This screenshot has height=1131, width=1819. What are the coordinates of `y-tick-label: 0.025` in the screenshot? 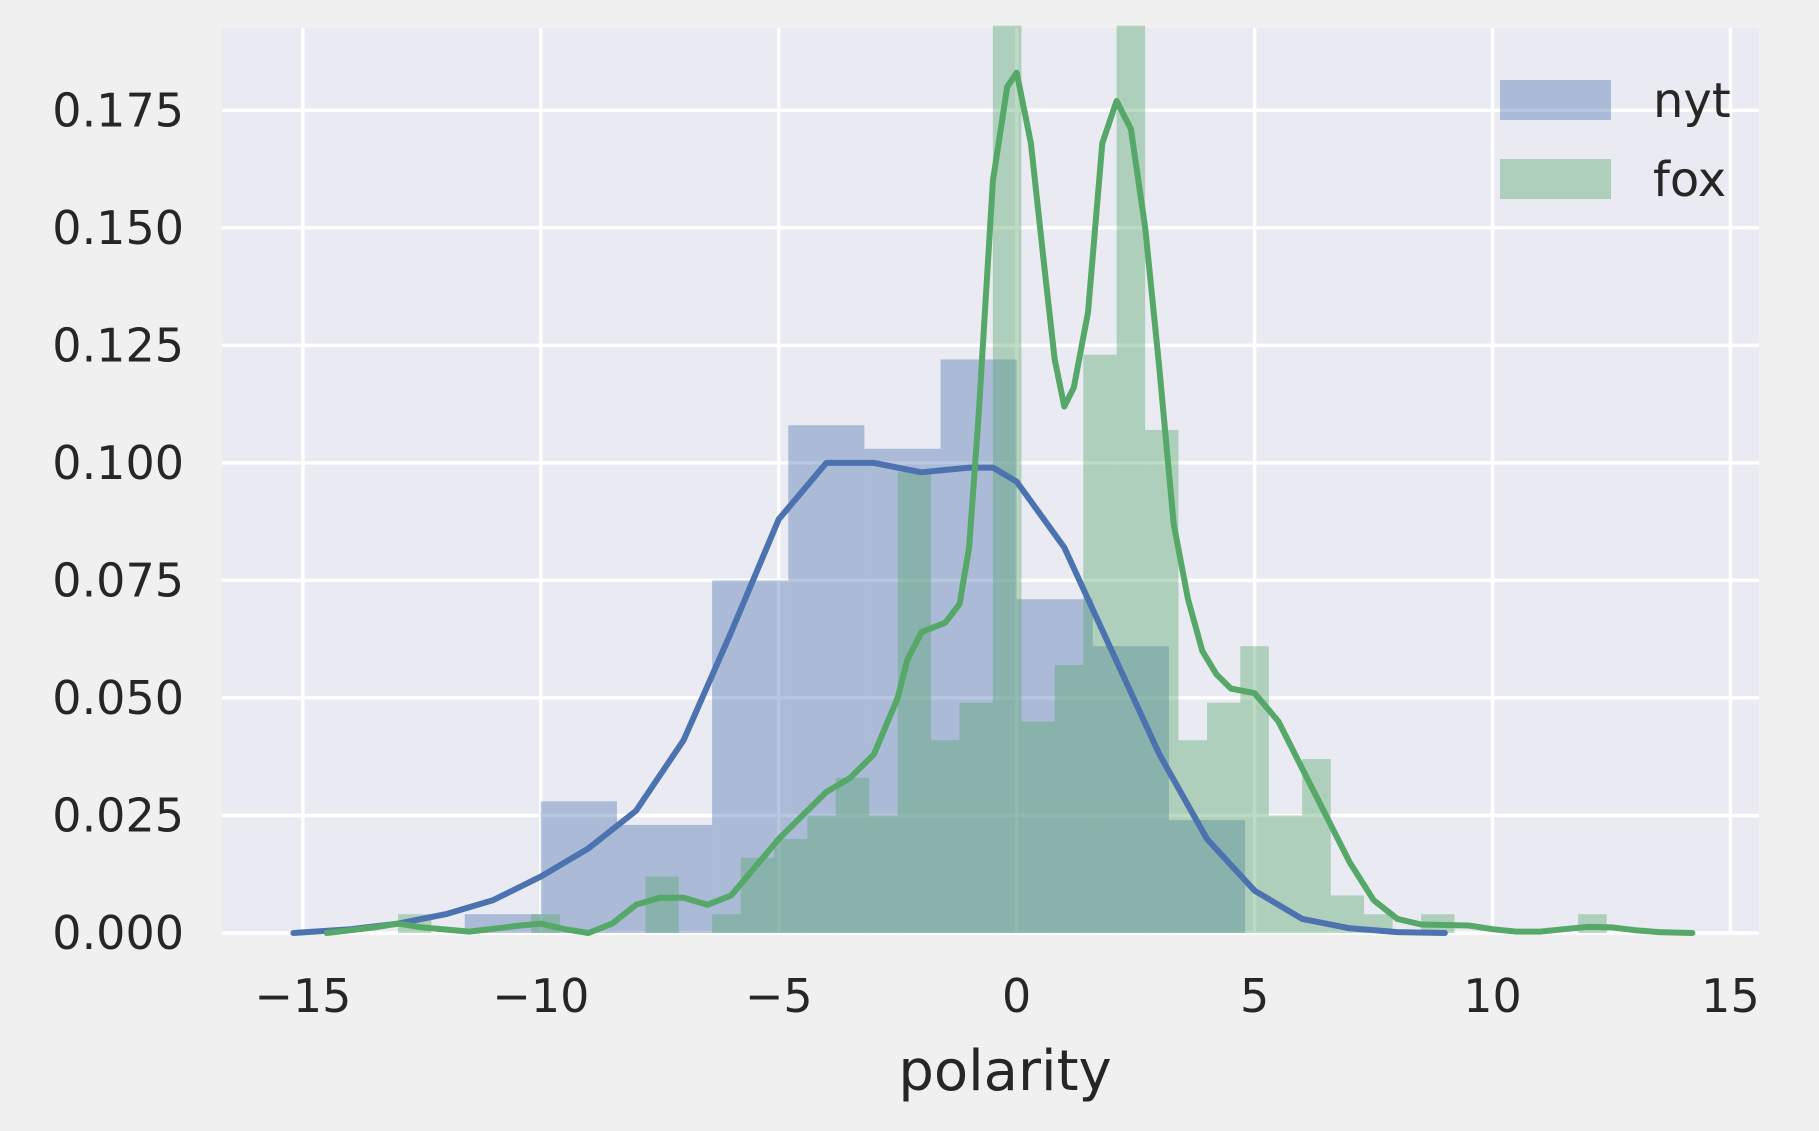 It's located at (118, 815).